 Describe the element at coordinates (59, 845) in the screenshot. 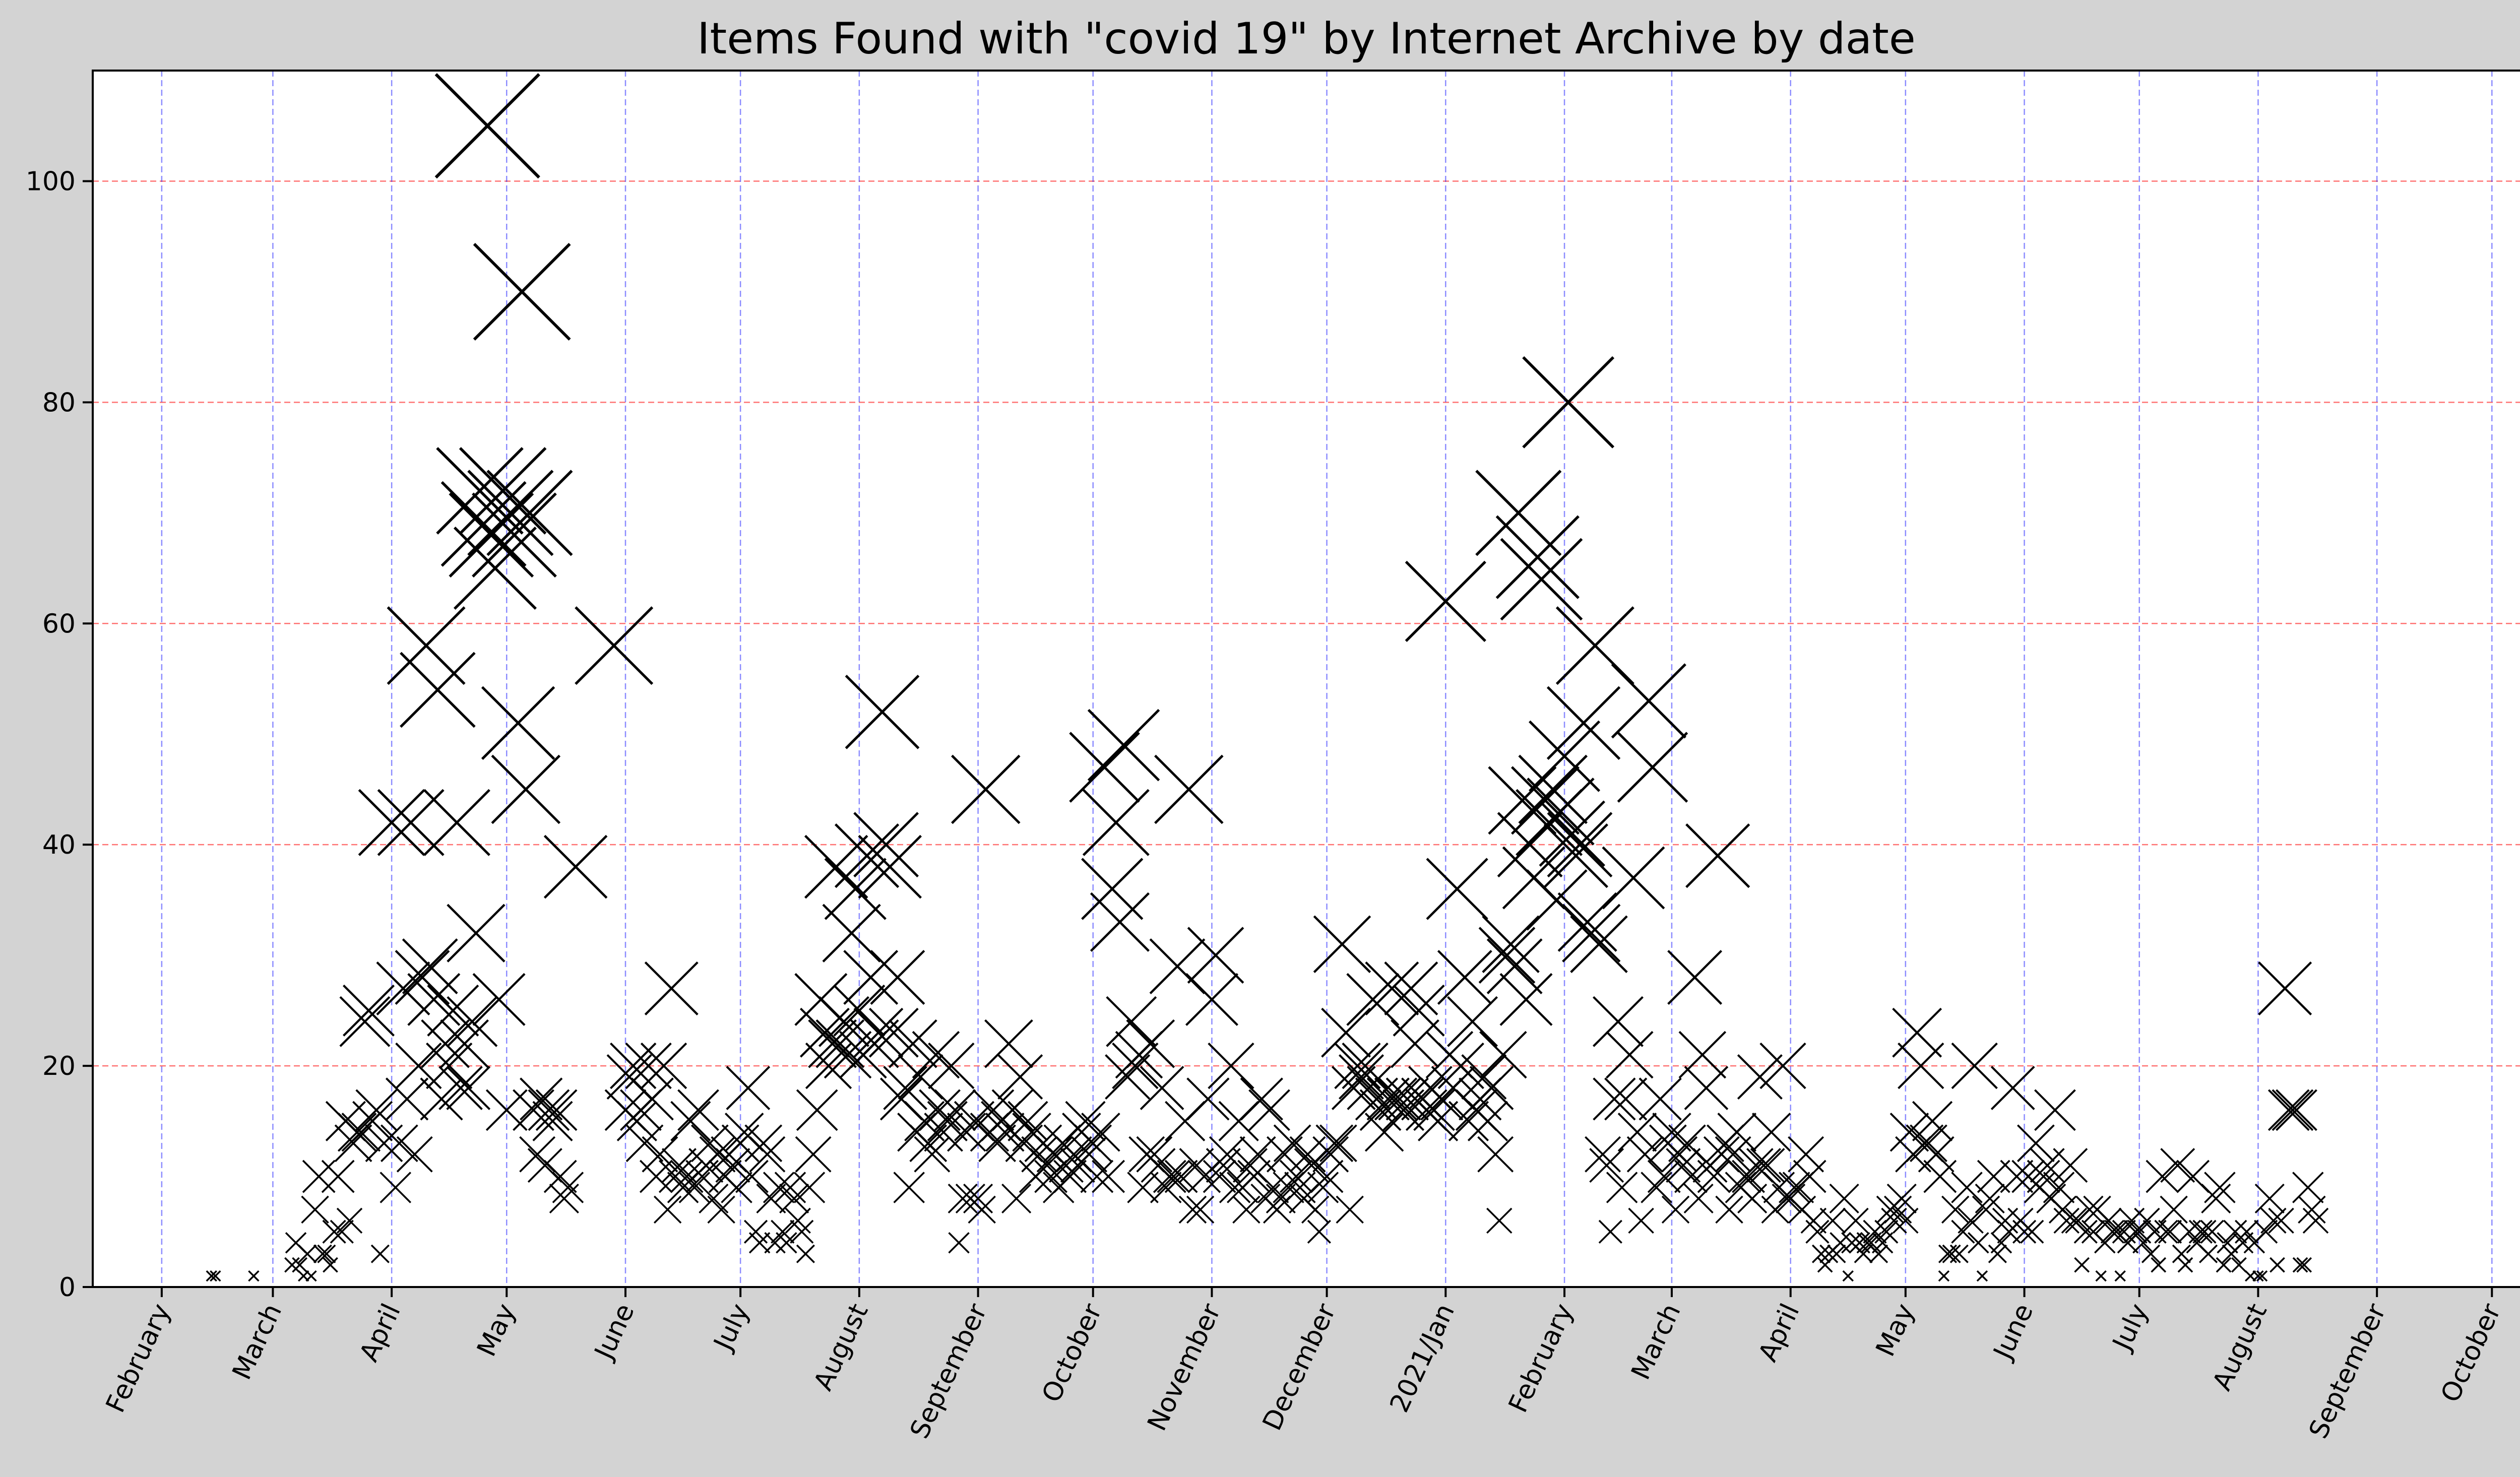

I see `y-tick-label: 40` at that location.